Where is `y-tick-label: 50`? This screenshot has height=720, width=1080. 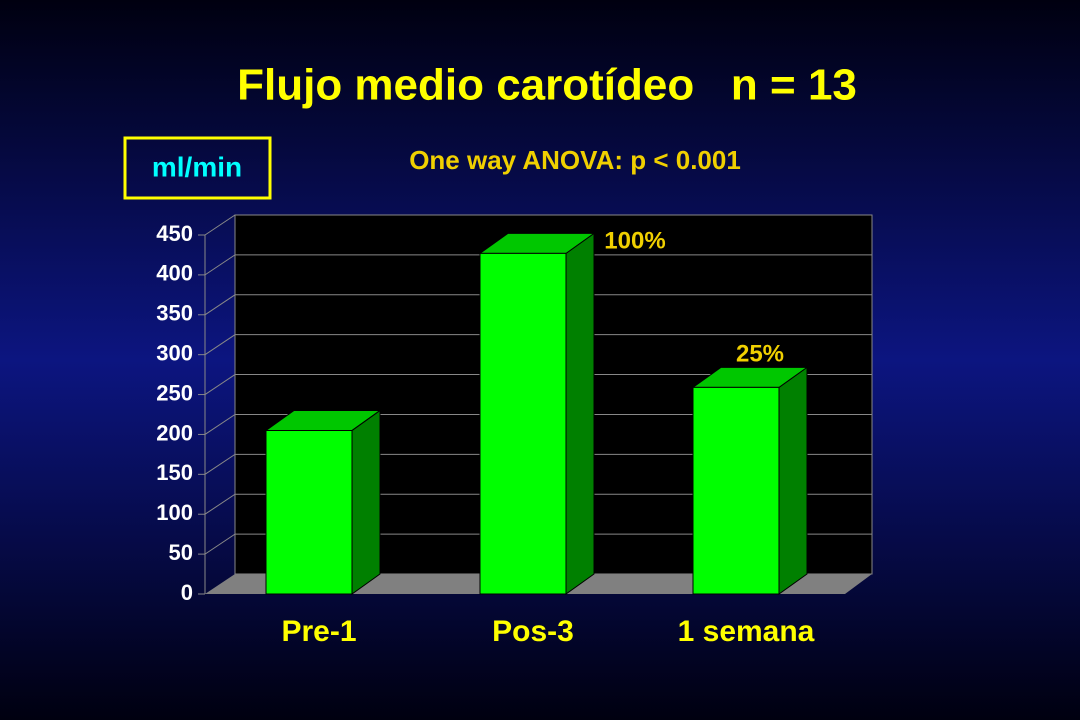
y-tick-label: 50 is located at coordinates (181, 552).